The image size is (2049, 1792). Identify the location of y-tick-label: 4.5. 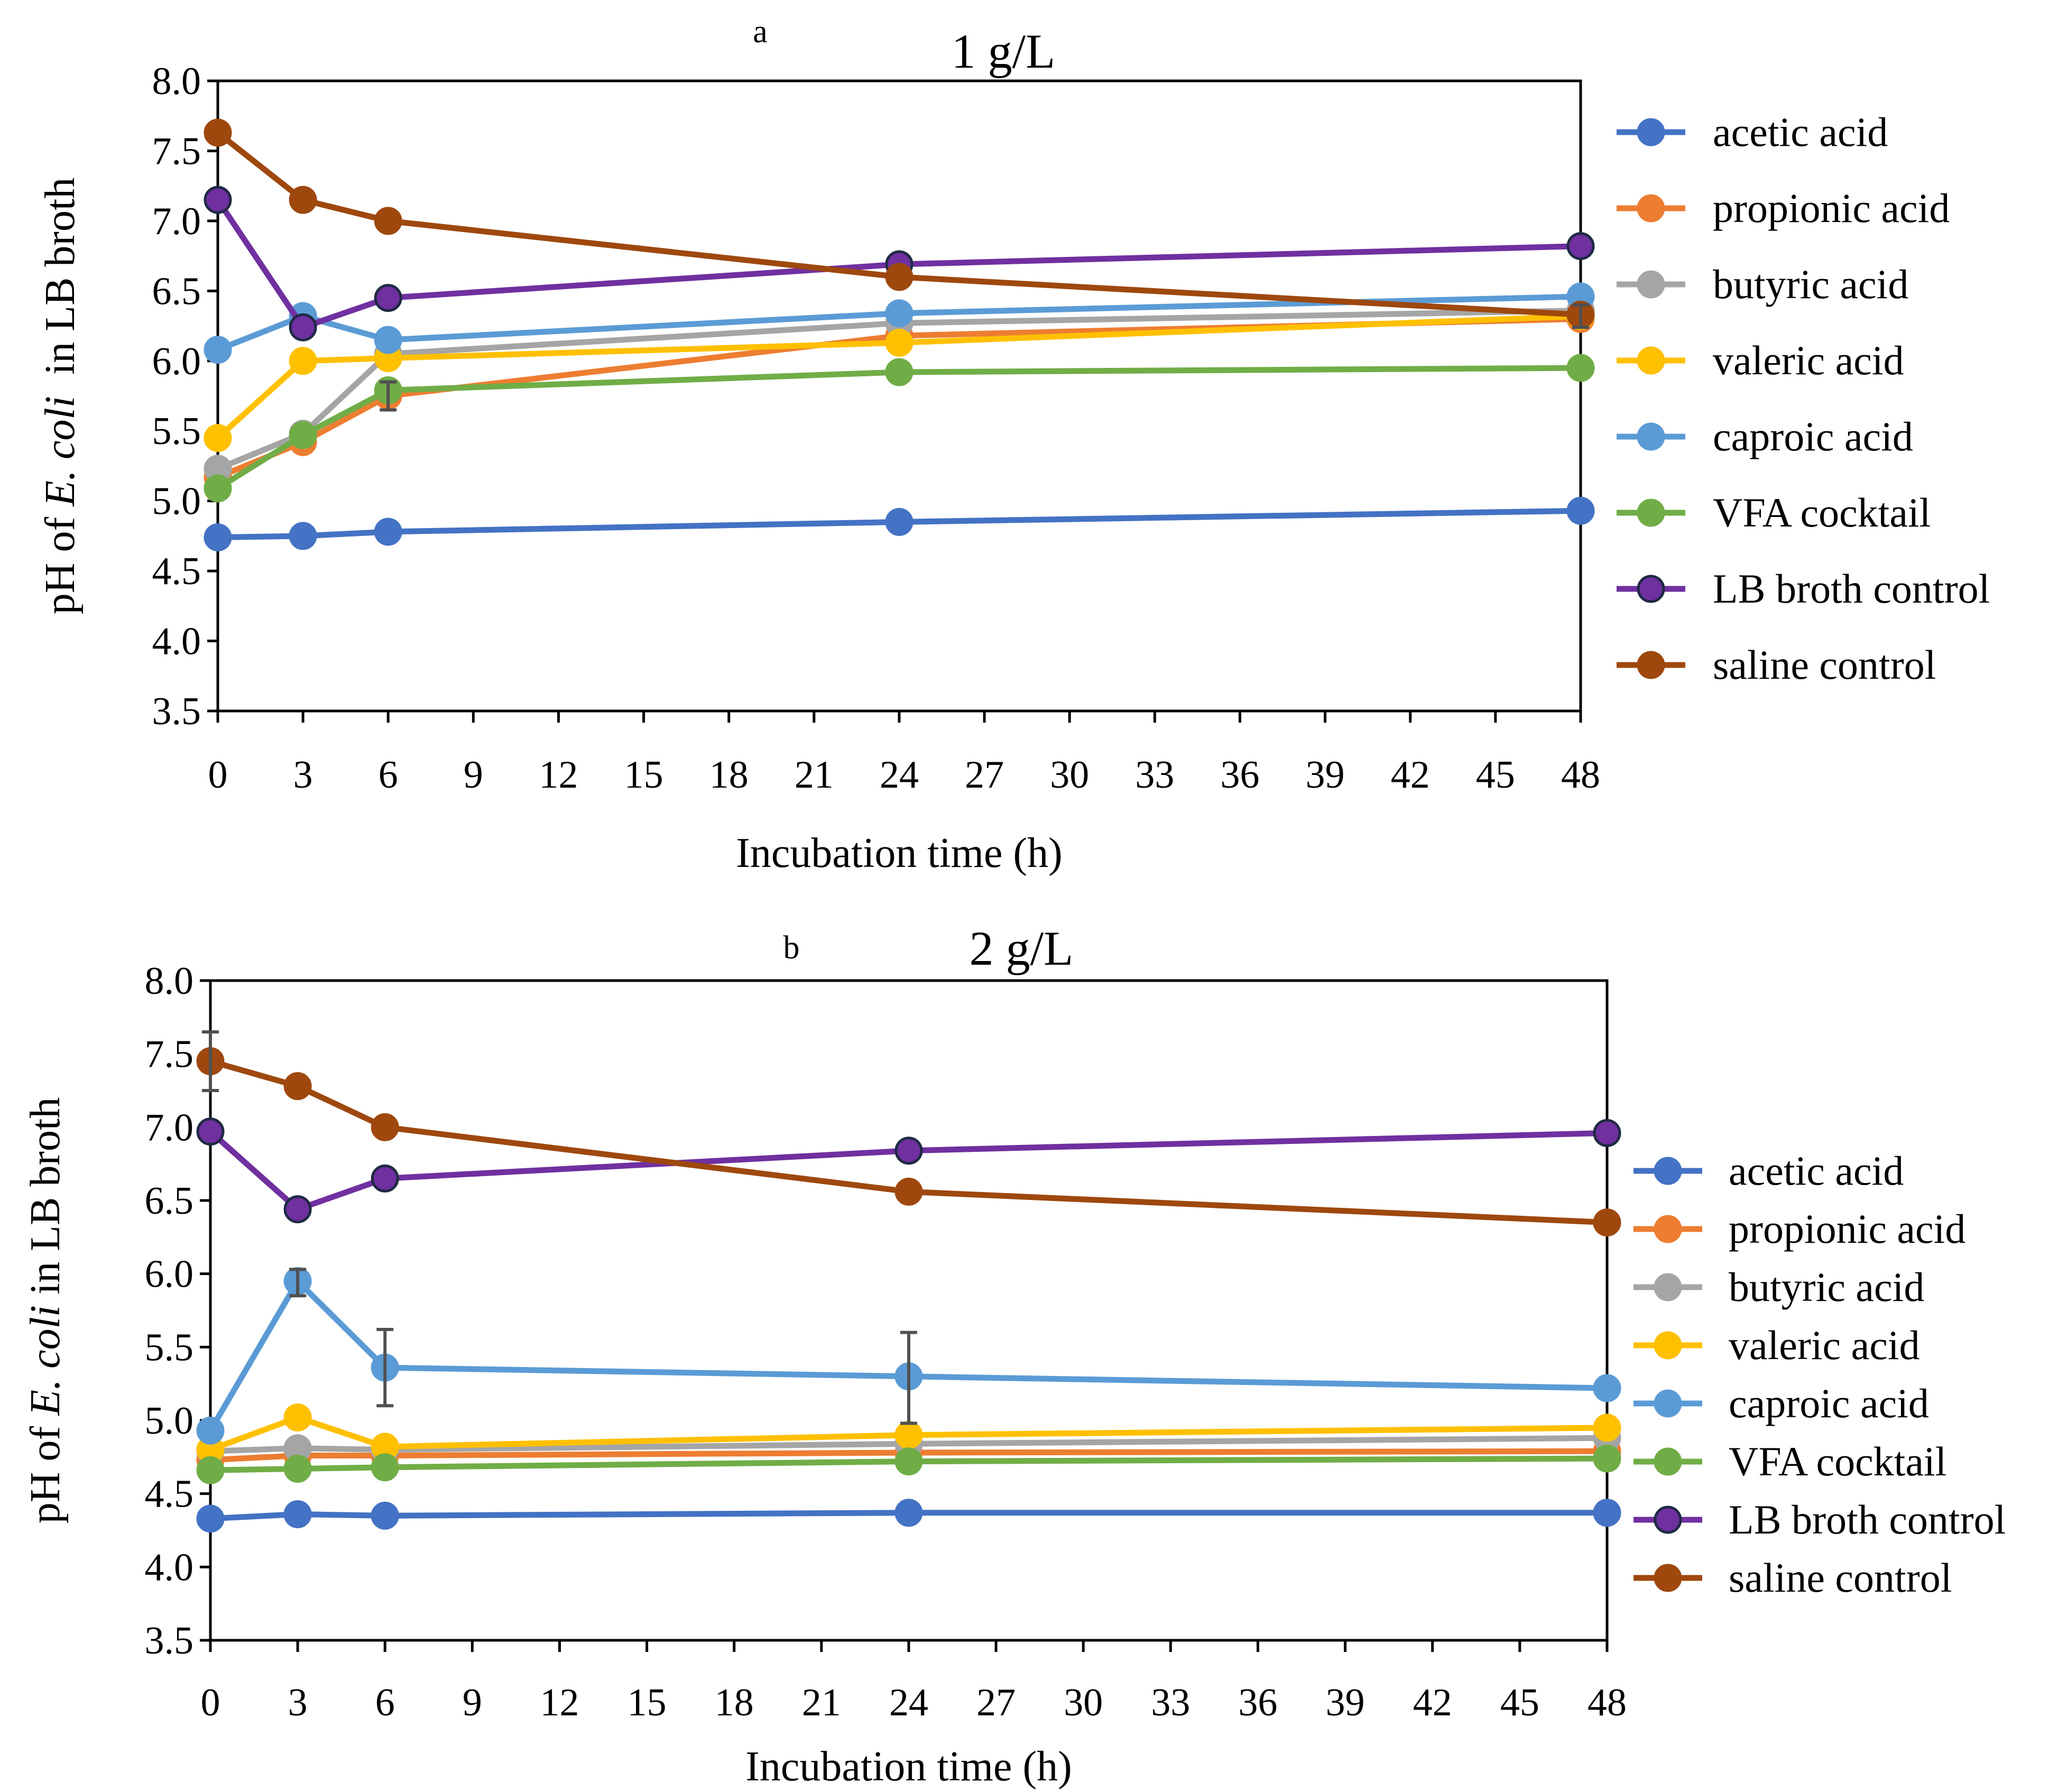
(176, 571).